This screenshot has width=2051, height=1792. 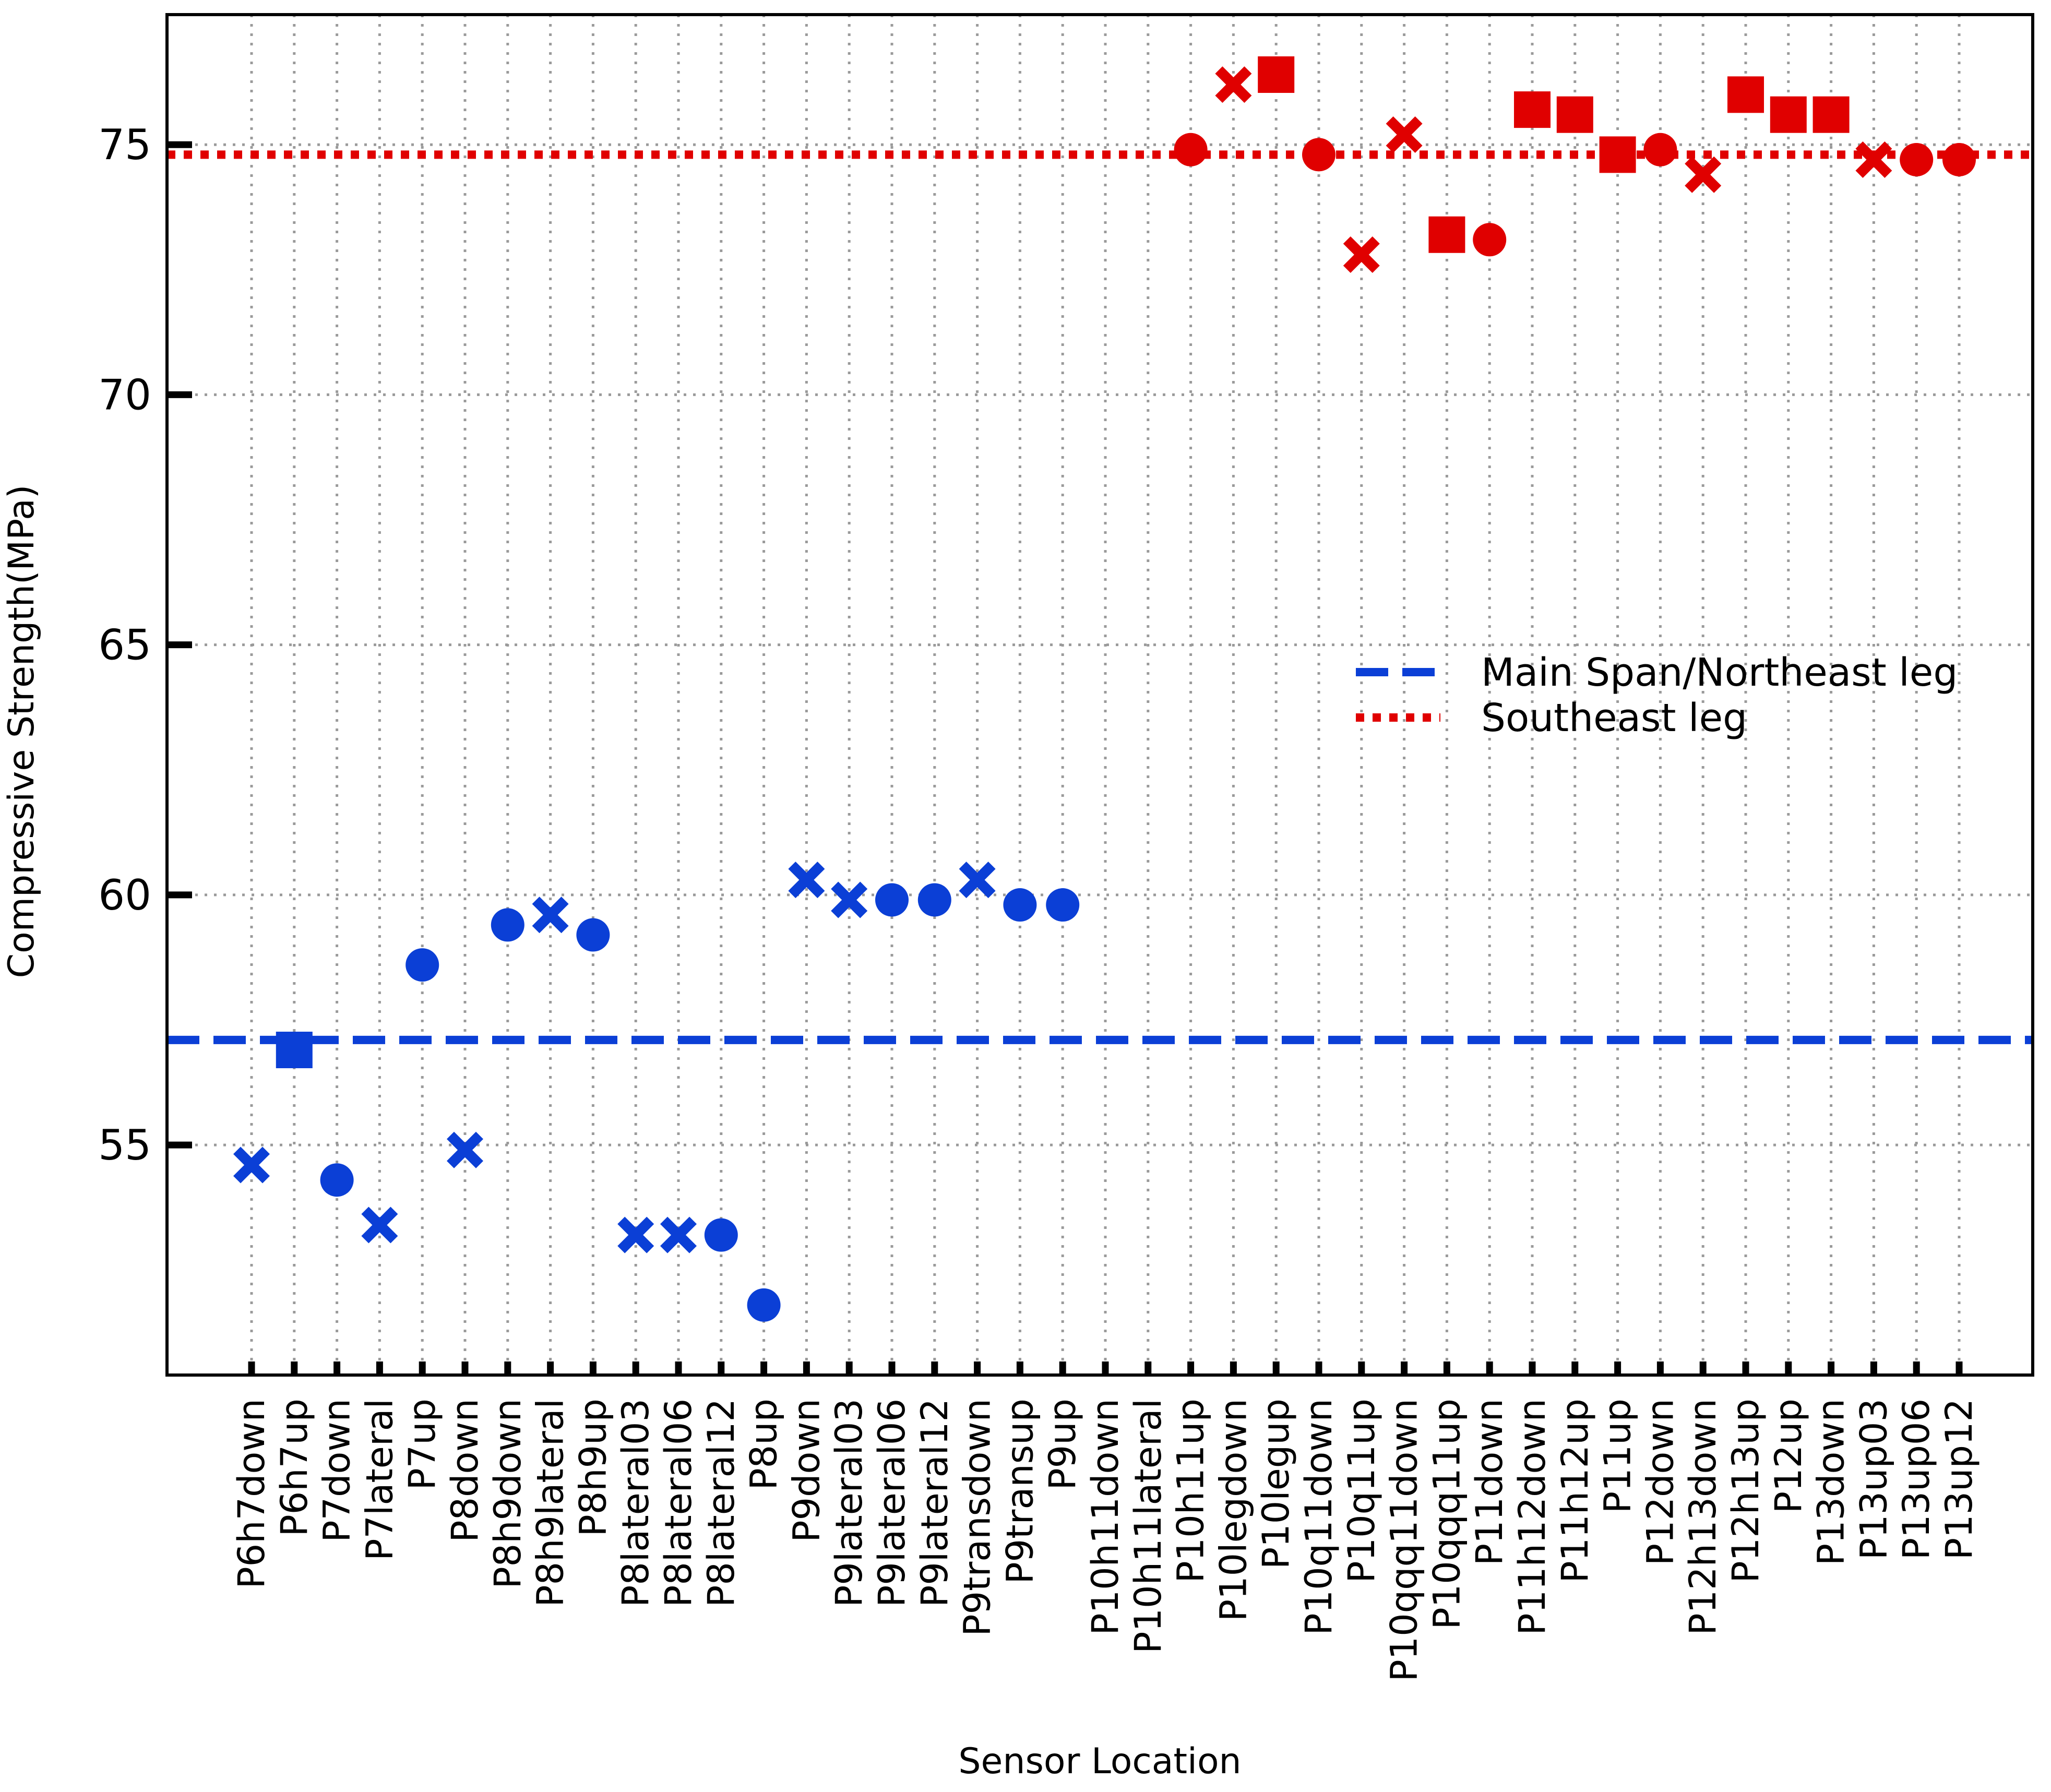 I want to click on x-tick-label: P10h11down, so click(x=1105, y=1517).